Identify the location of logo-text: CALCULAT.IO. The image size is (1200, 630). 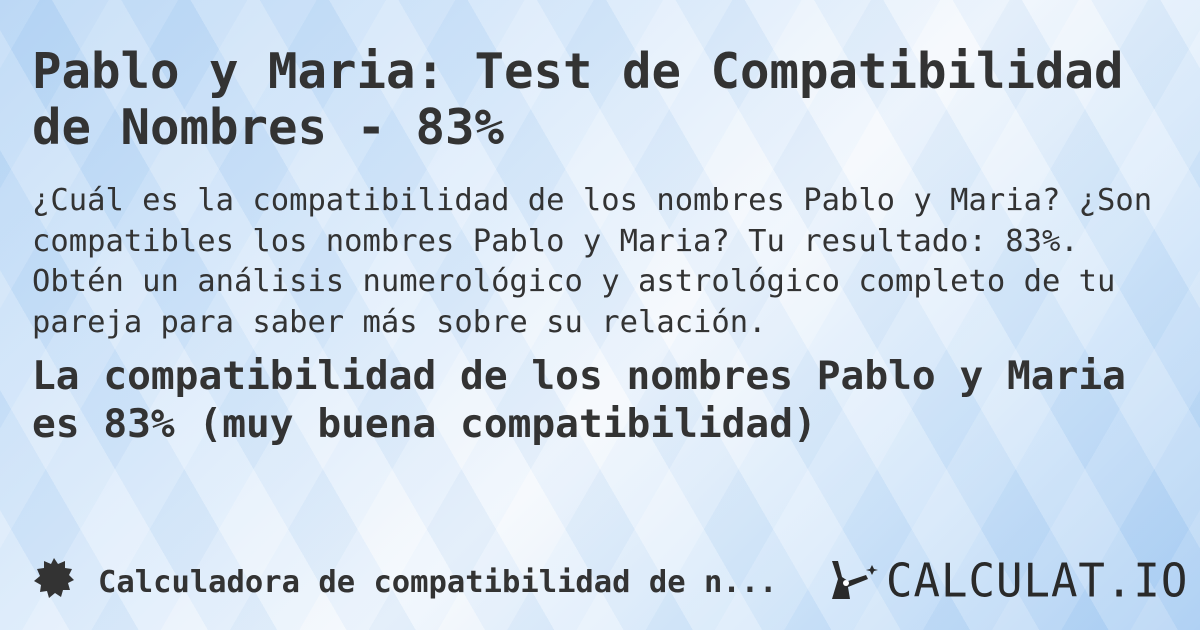
(1037, 581).